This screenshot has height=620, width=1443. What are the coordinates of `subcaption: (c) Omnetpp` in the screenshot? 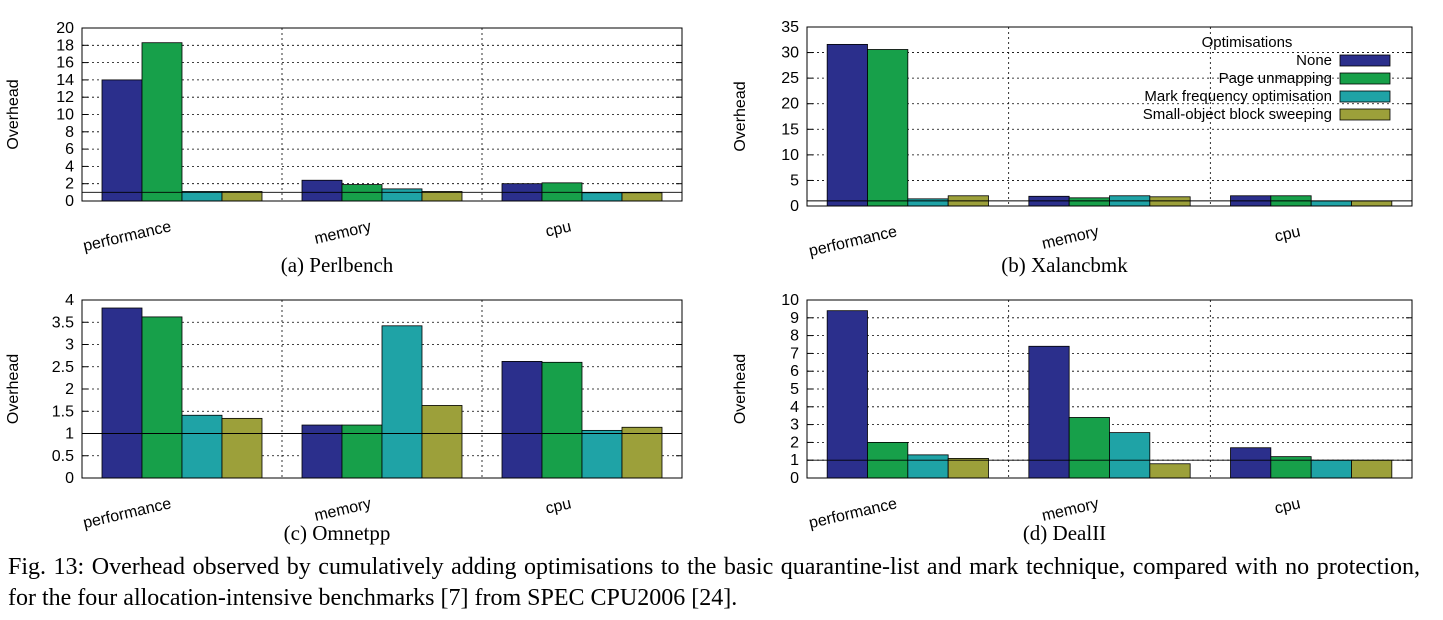 It's located at (337, 533).